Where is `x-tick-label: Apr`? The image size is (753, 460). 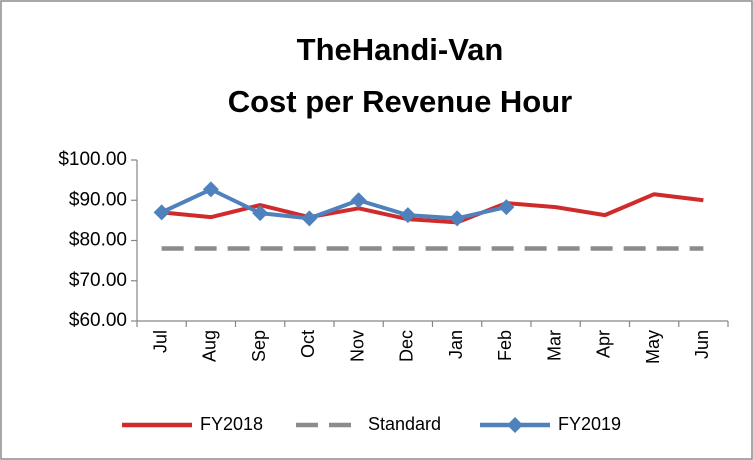
x-tick-label: Apr is located at coordinates (604, 344).